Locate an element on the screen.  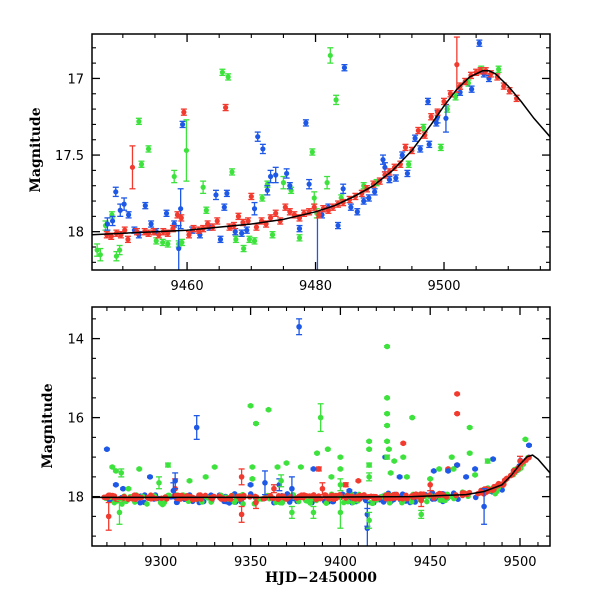
bottom-red-baseline-point is located at coordinates (396, 494).